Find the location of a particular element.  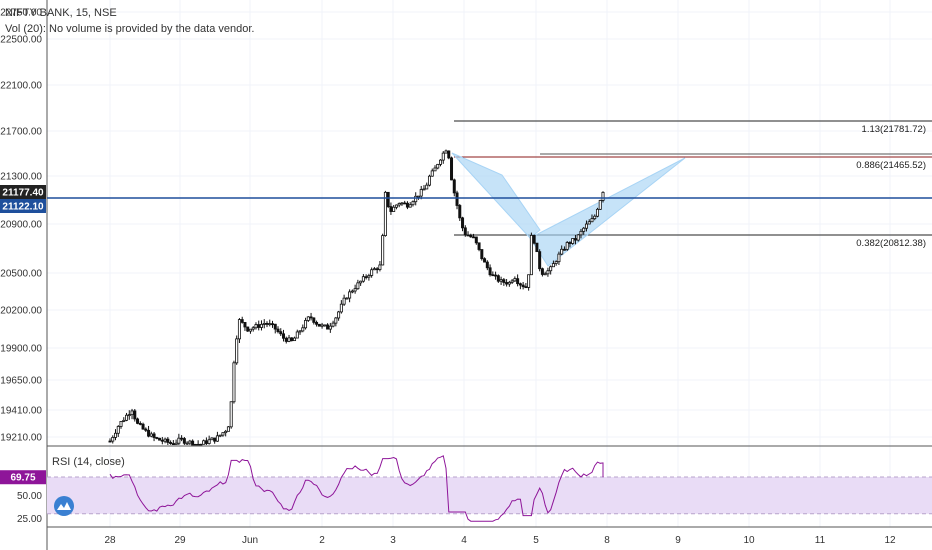

fib-label: 0.382(20812.38) is located at coordinates (891, 243).